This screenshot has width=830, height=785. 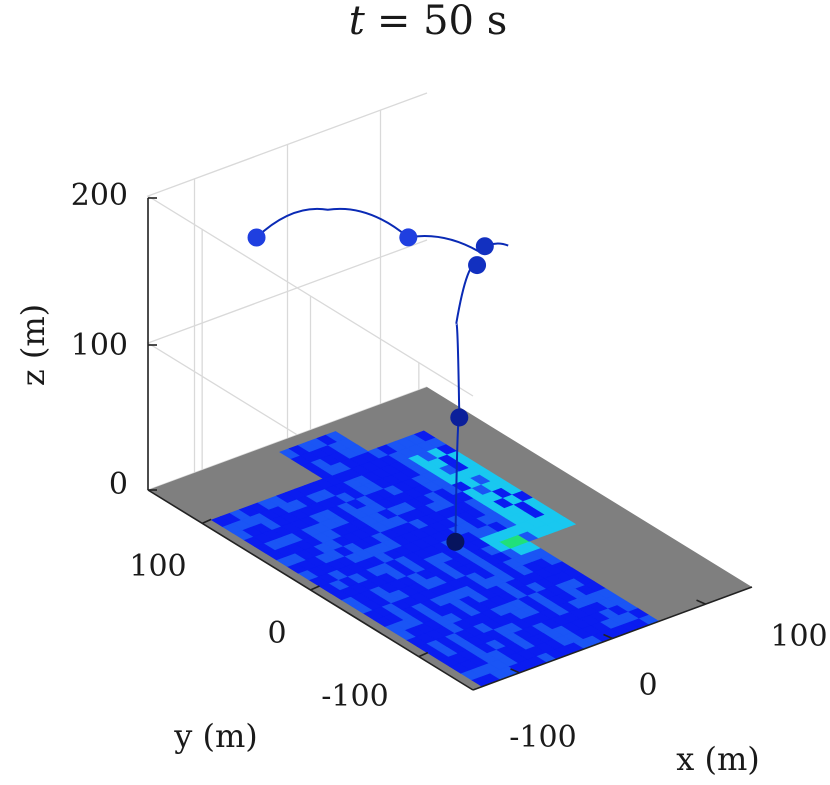 What do you see at coordinates (354, 696) in the screenshot?
I see `y-tick-minus-100: -100` at bounding box center [354, 696].